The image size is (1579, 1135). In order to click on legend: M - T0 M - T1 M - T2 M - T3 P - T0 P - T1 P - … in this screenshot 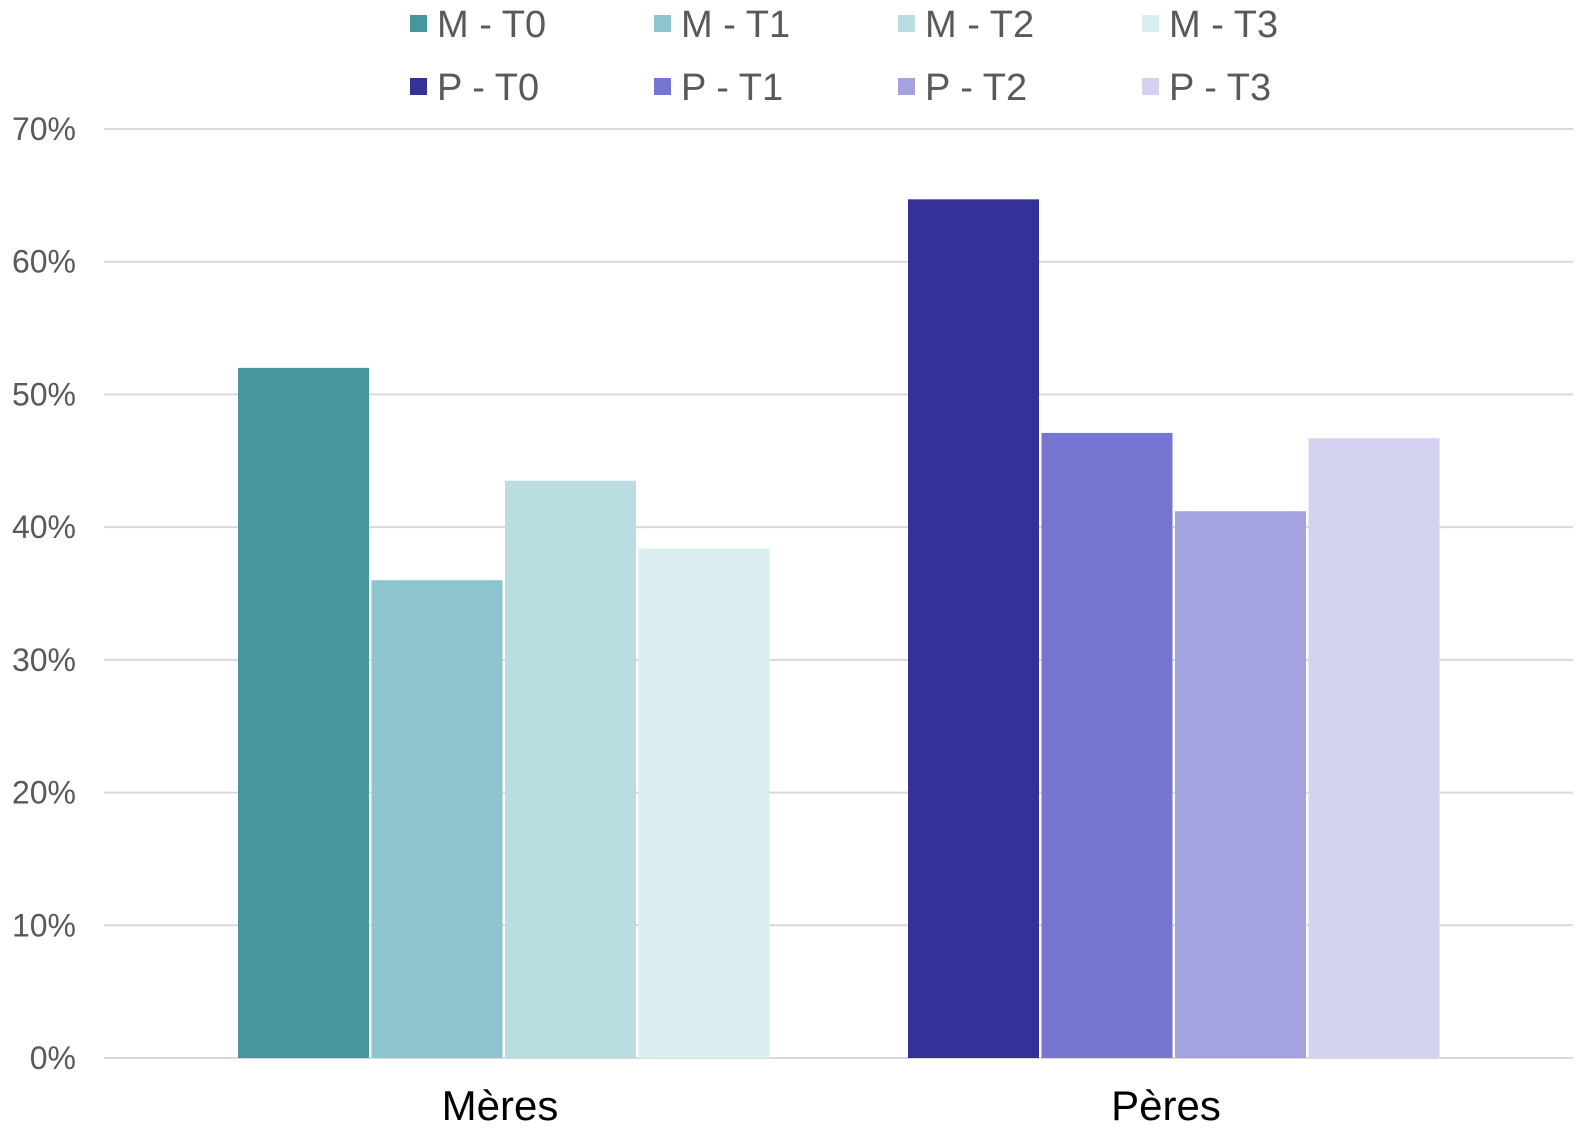, I will do `click(844, 56)`.